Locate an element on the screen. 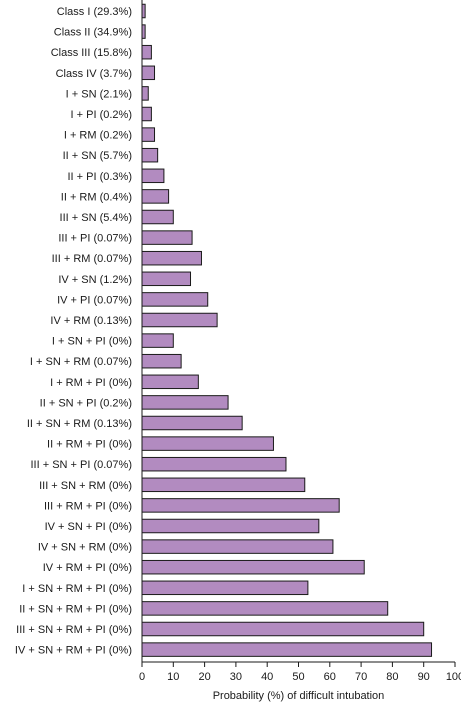 Image resolution: width=461 pixels, height=706 pixels. category-label: IV + SN (1.2%) is located at coordinates (95, 280).